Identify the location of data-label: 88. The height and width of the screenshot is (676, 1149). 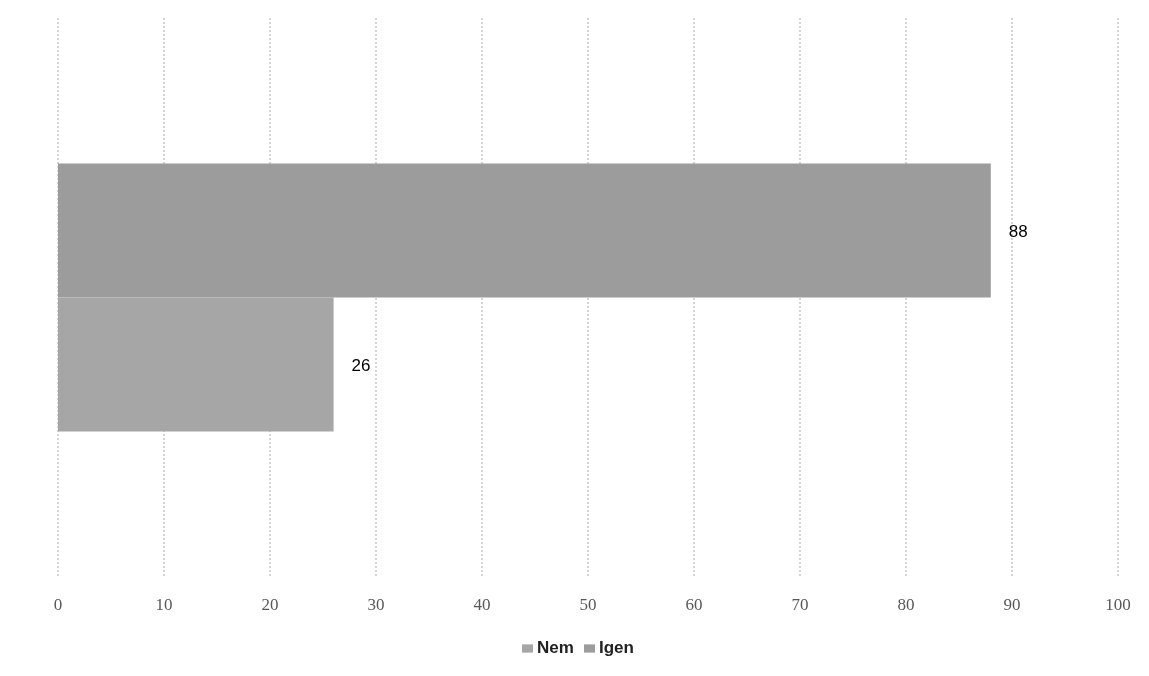
(1018, 231).